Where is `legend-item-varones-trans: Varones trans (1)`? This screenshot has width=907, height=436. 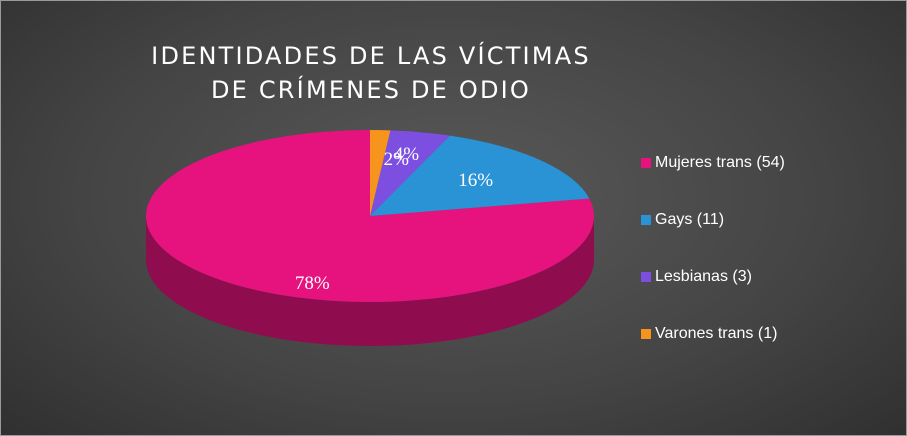
legend-item-varones-trans: Varones trans (1) is located at coordinates (713, 334).